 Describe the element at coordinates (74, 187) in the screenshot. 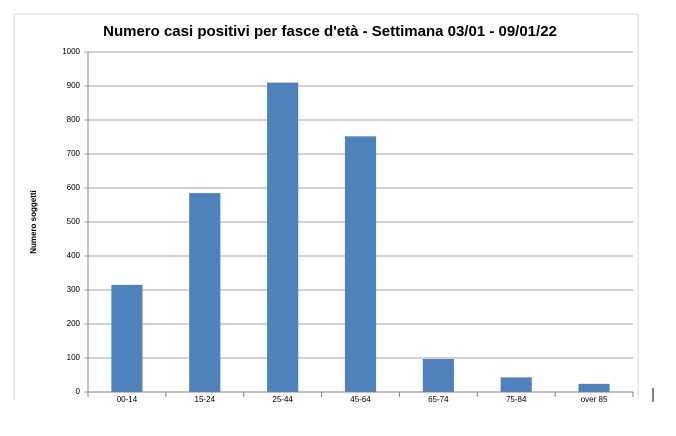

I see `y-tick-label: 600` at that location.